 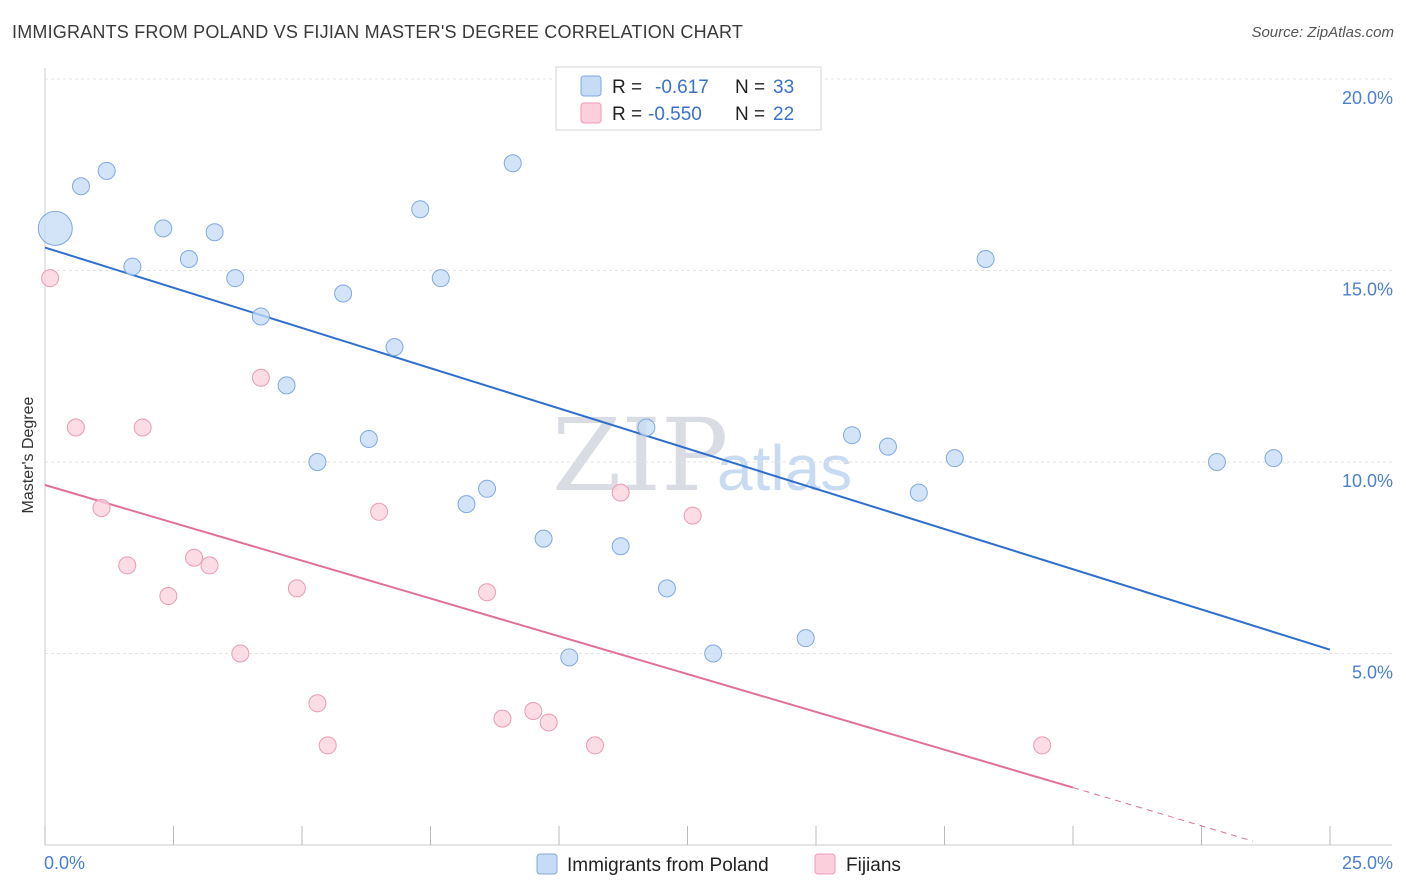 I want to click on series-legend-label-fijians: Fijians, so click(x=873, y=865).